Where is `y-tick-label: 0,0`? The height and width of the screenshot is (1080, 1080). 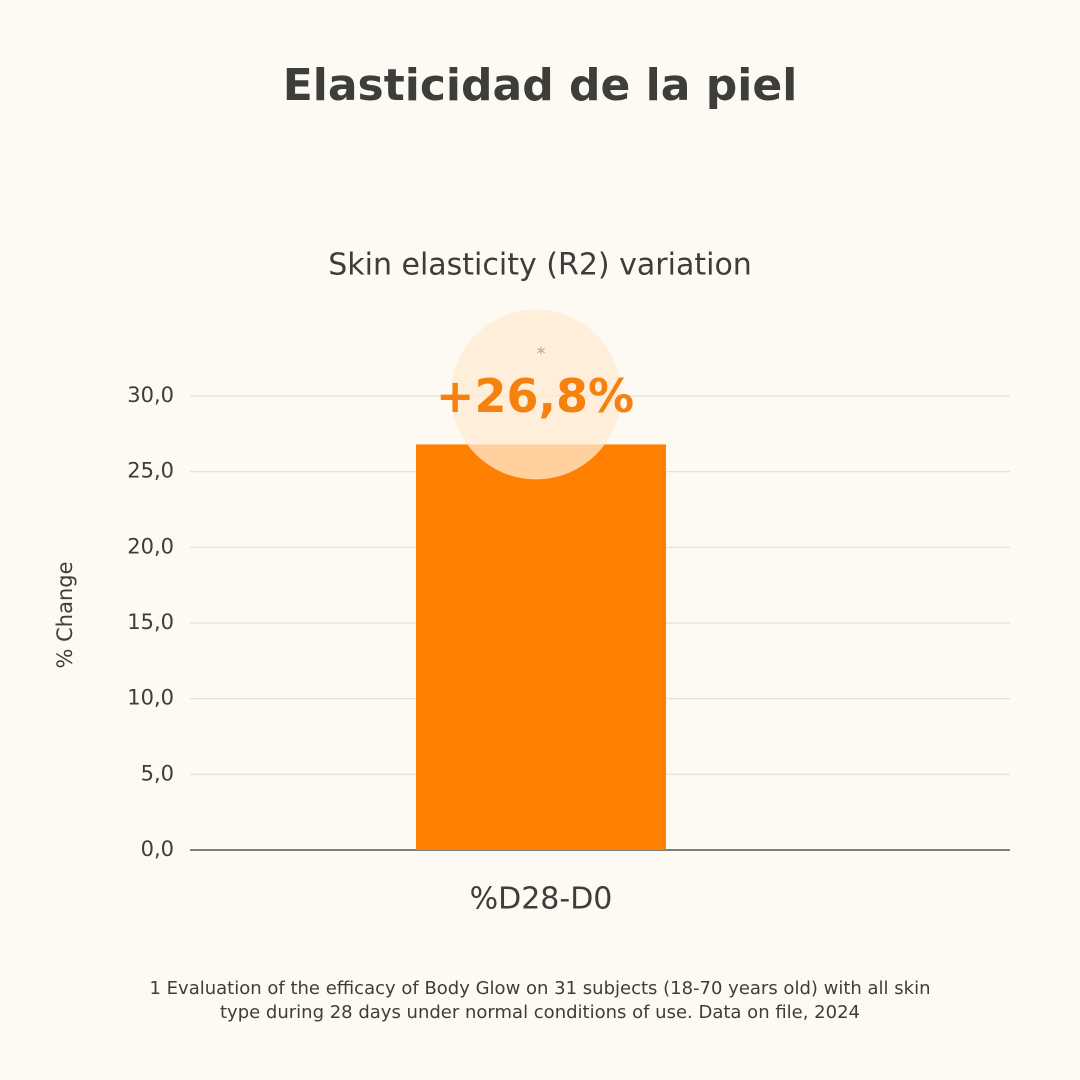 y-tick-label: 0,0 is located at coordinates (157, 849).